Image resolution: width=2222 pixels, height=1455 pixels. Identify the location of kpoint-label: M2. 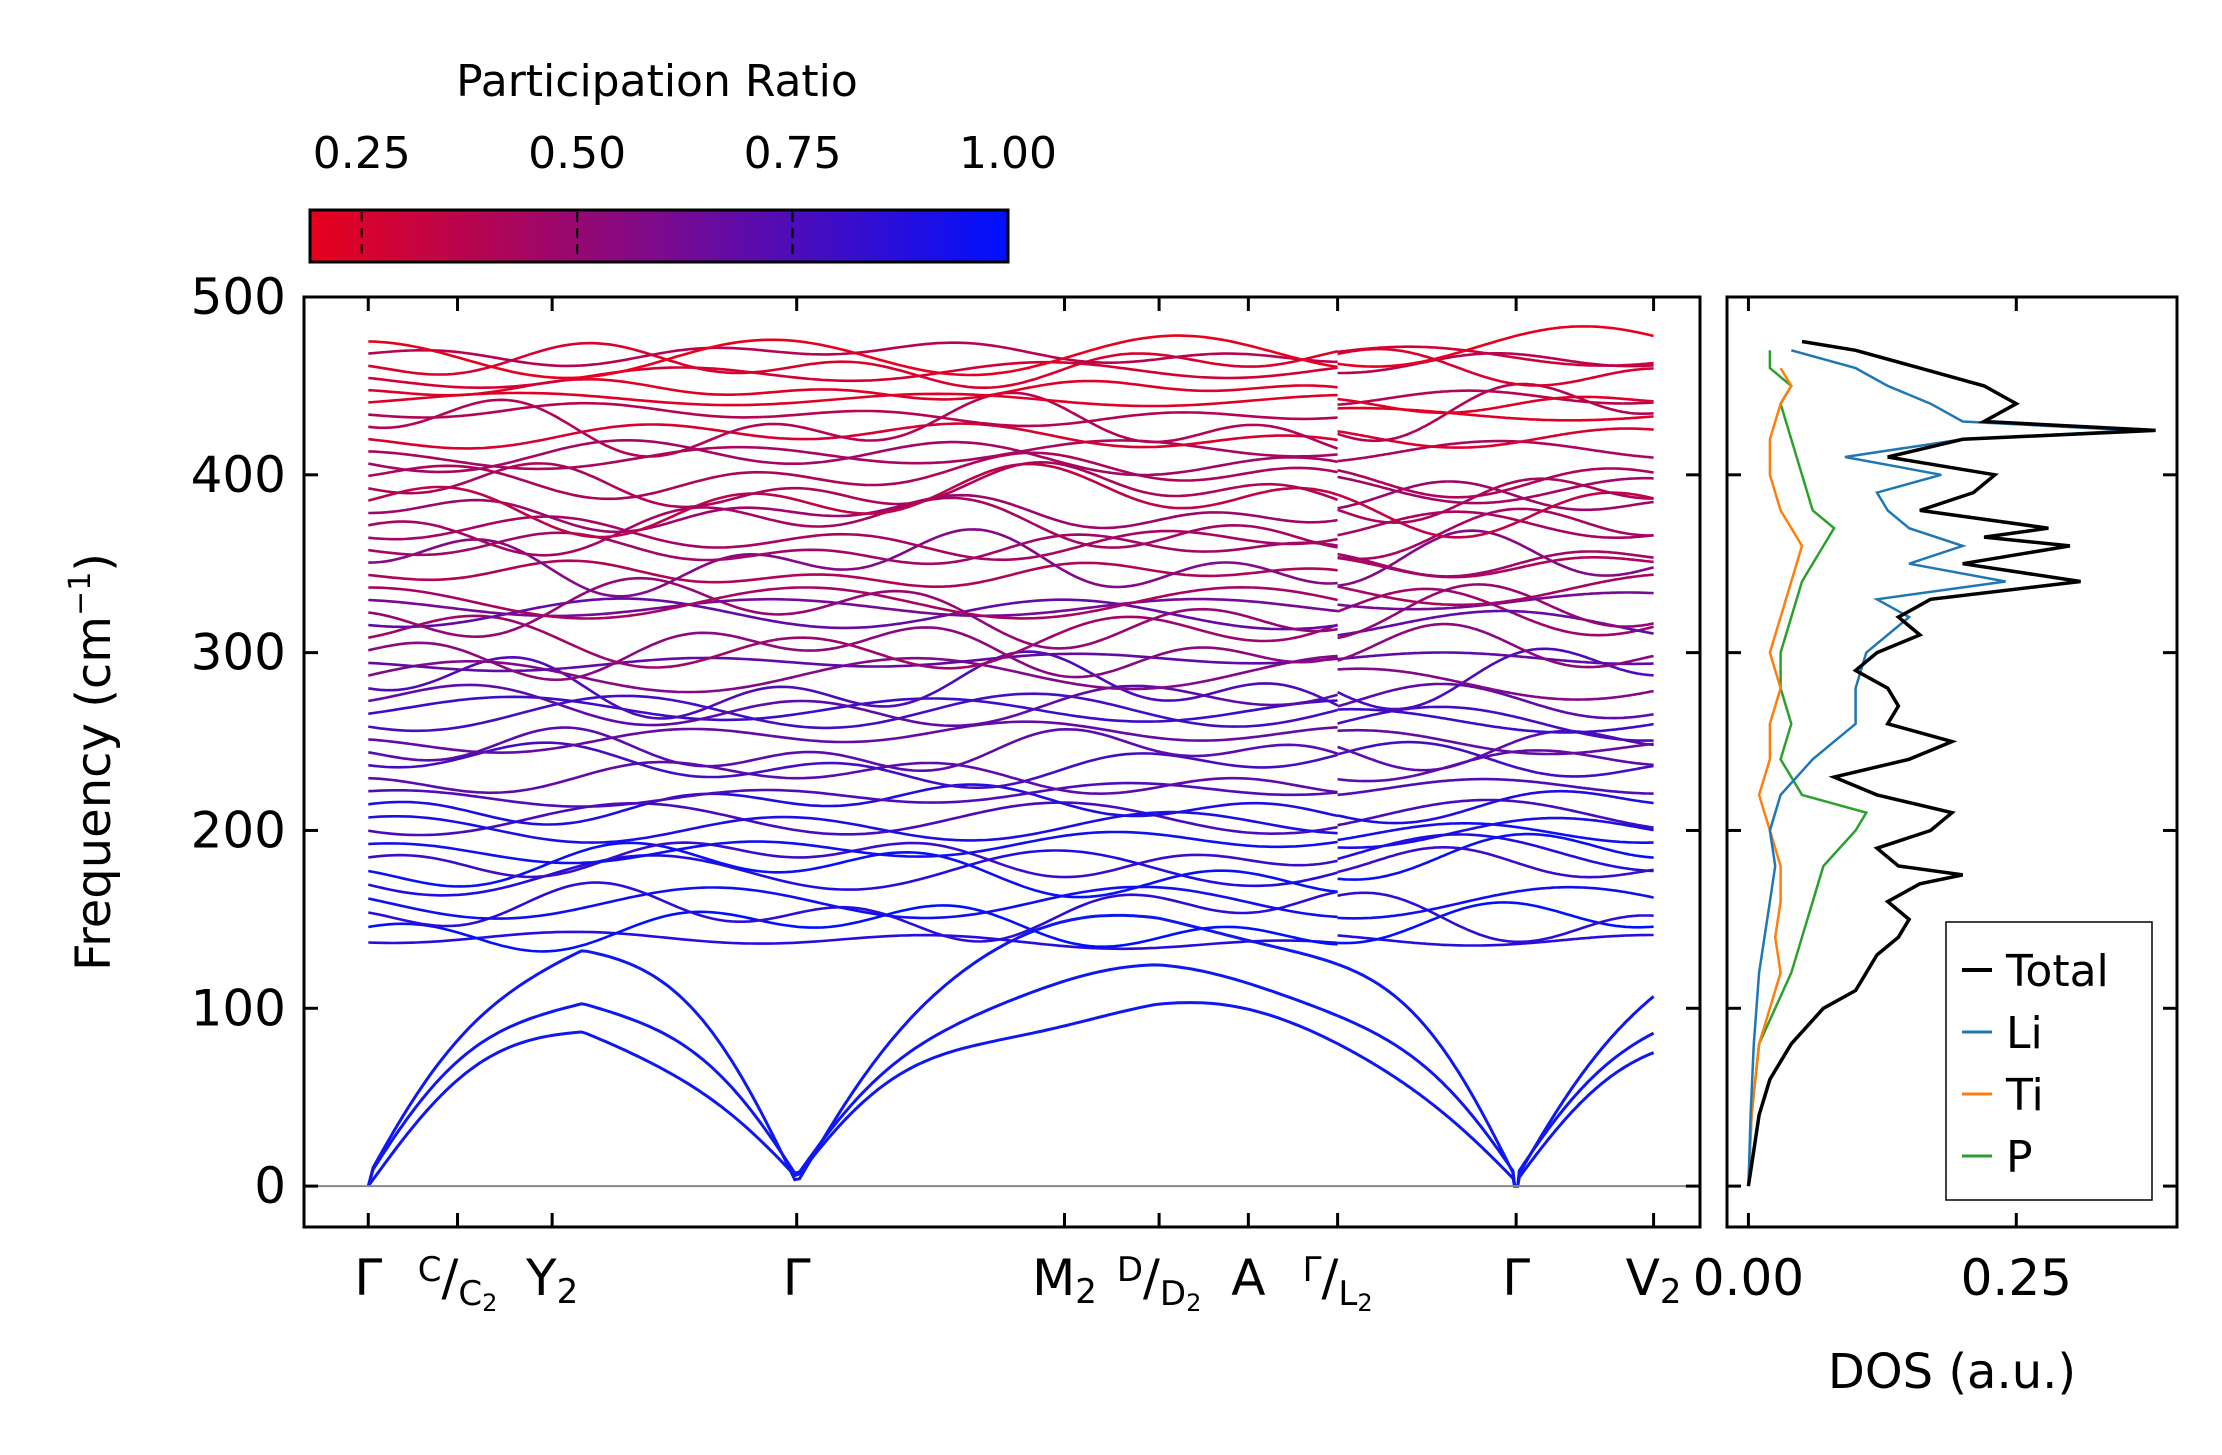
(1064, 1280).